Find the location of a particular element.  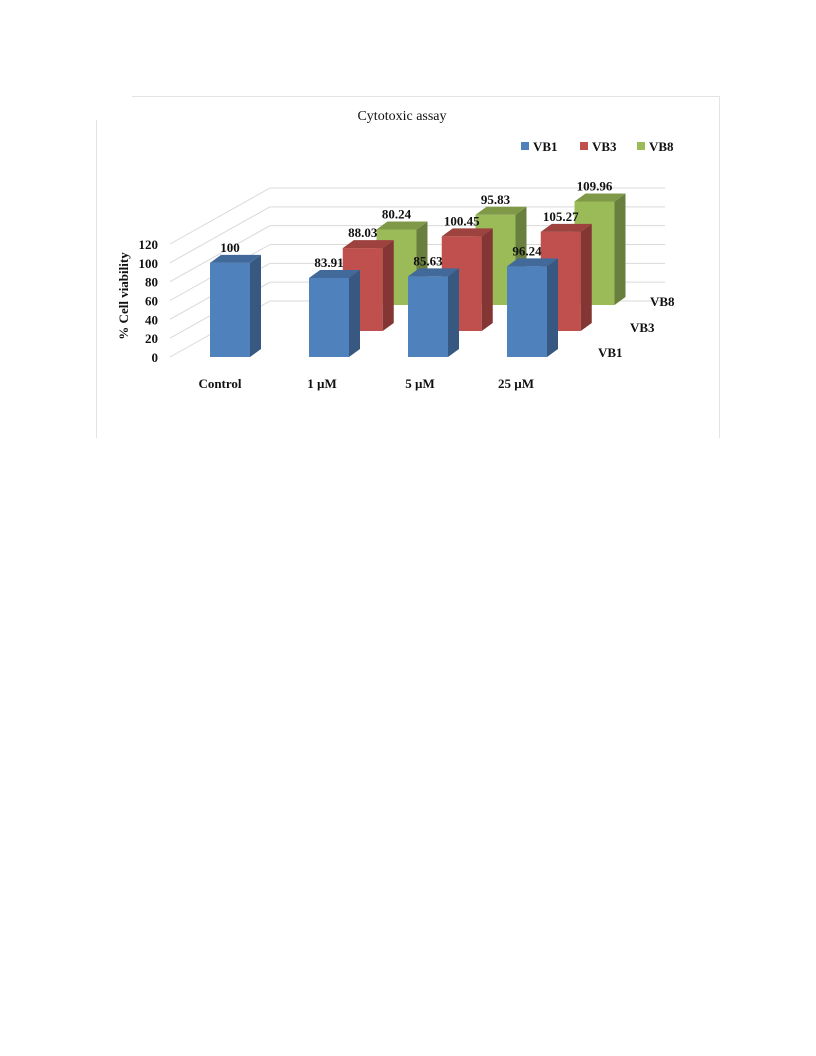

depth-axis-label: VB1 is located at coordinates (610, 352).